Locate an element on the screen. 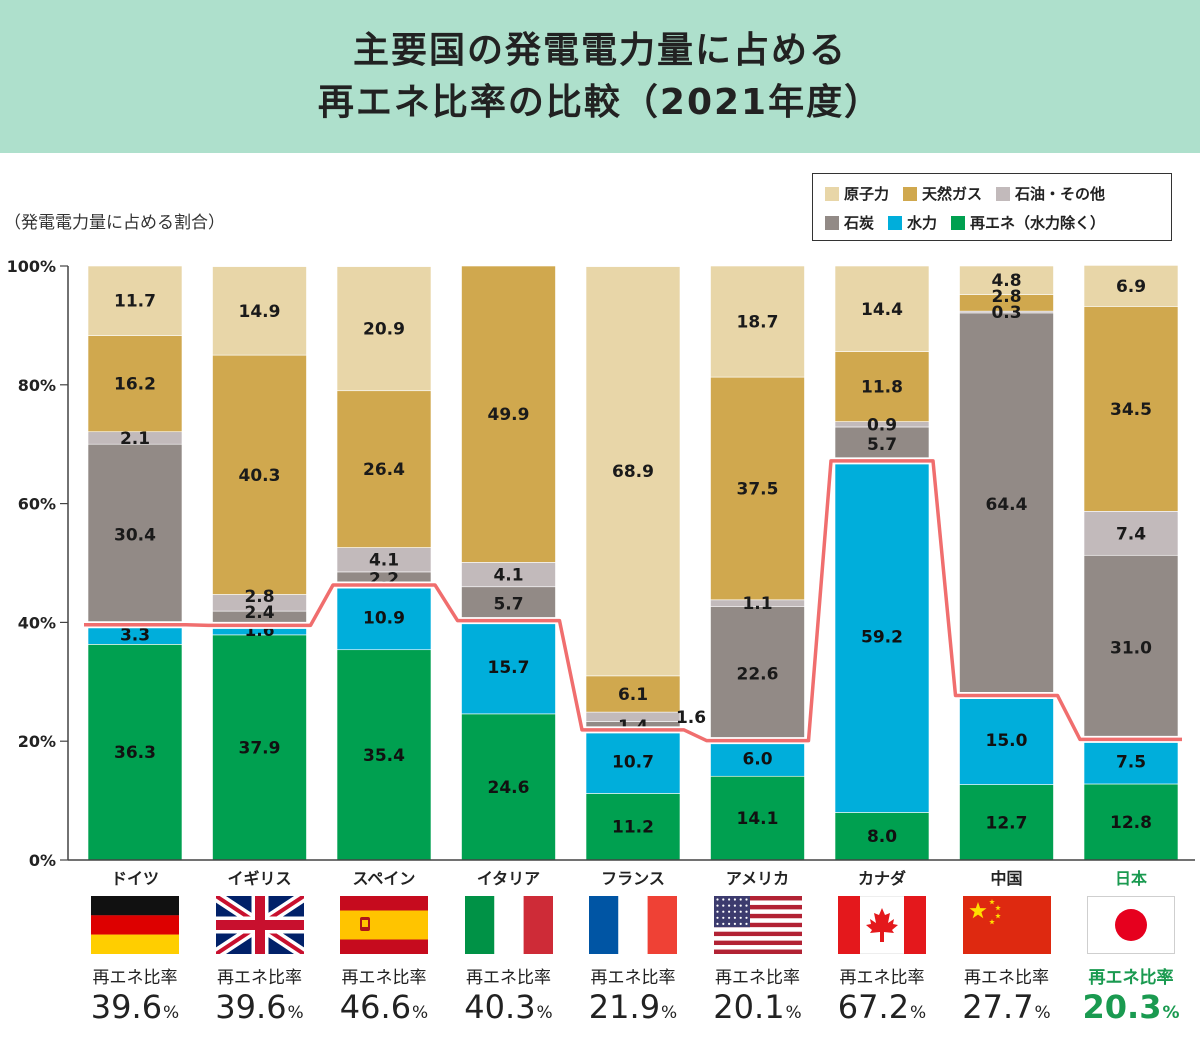  flag-spain-icon is located at coordinates (384, 925).